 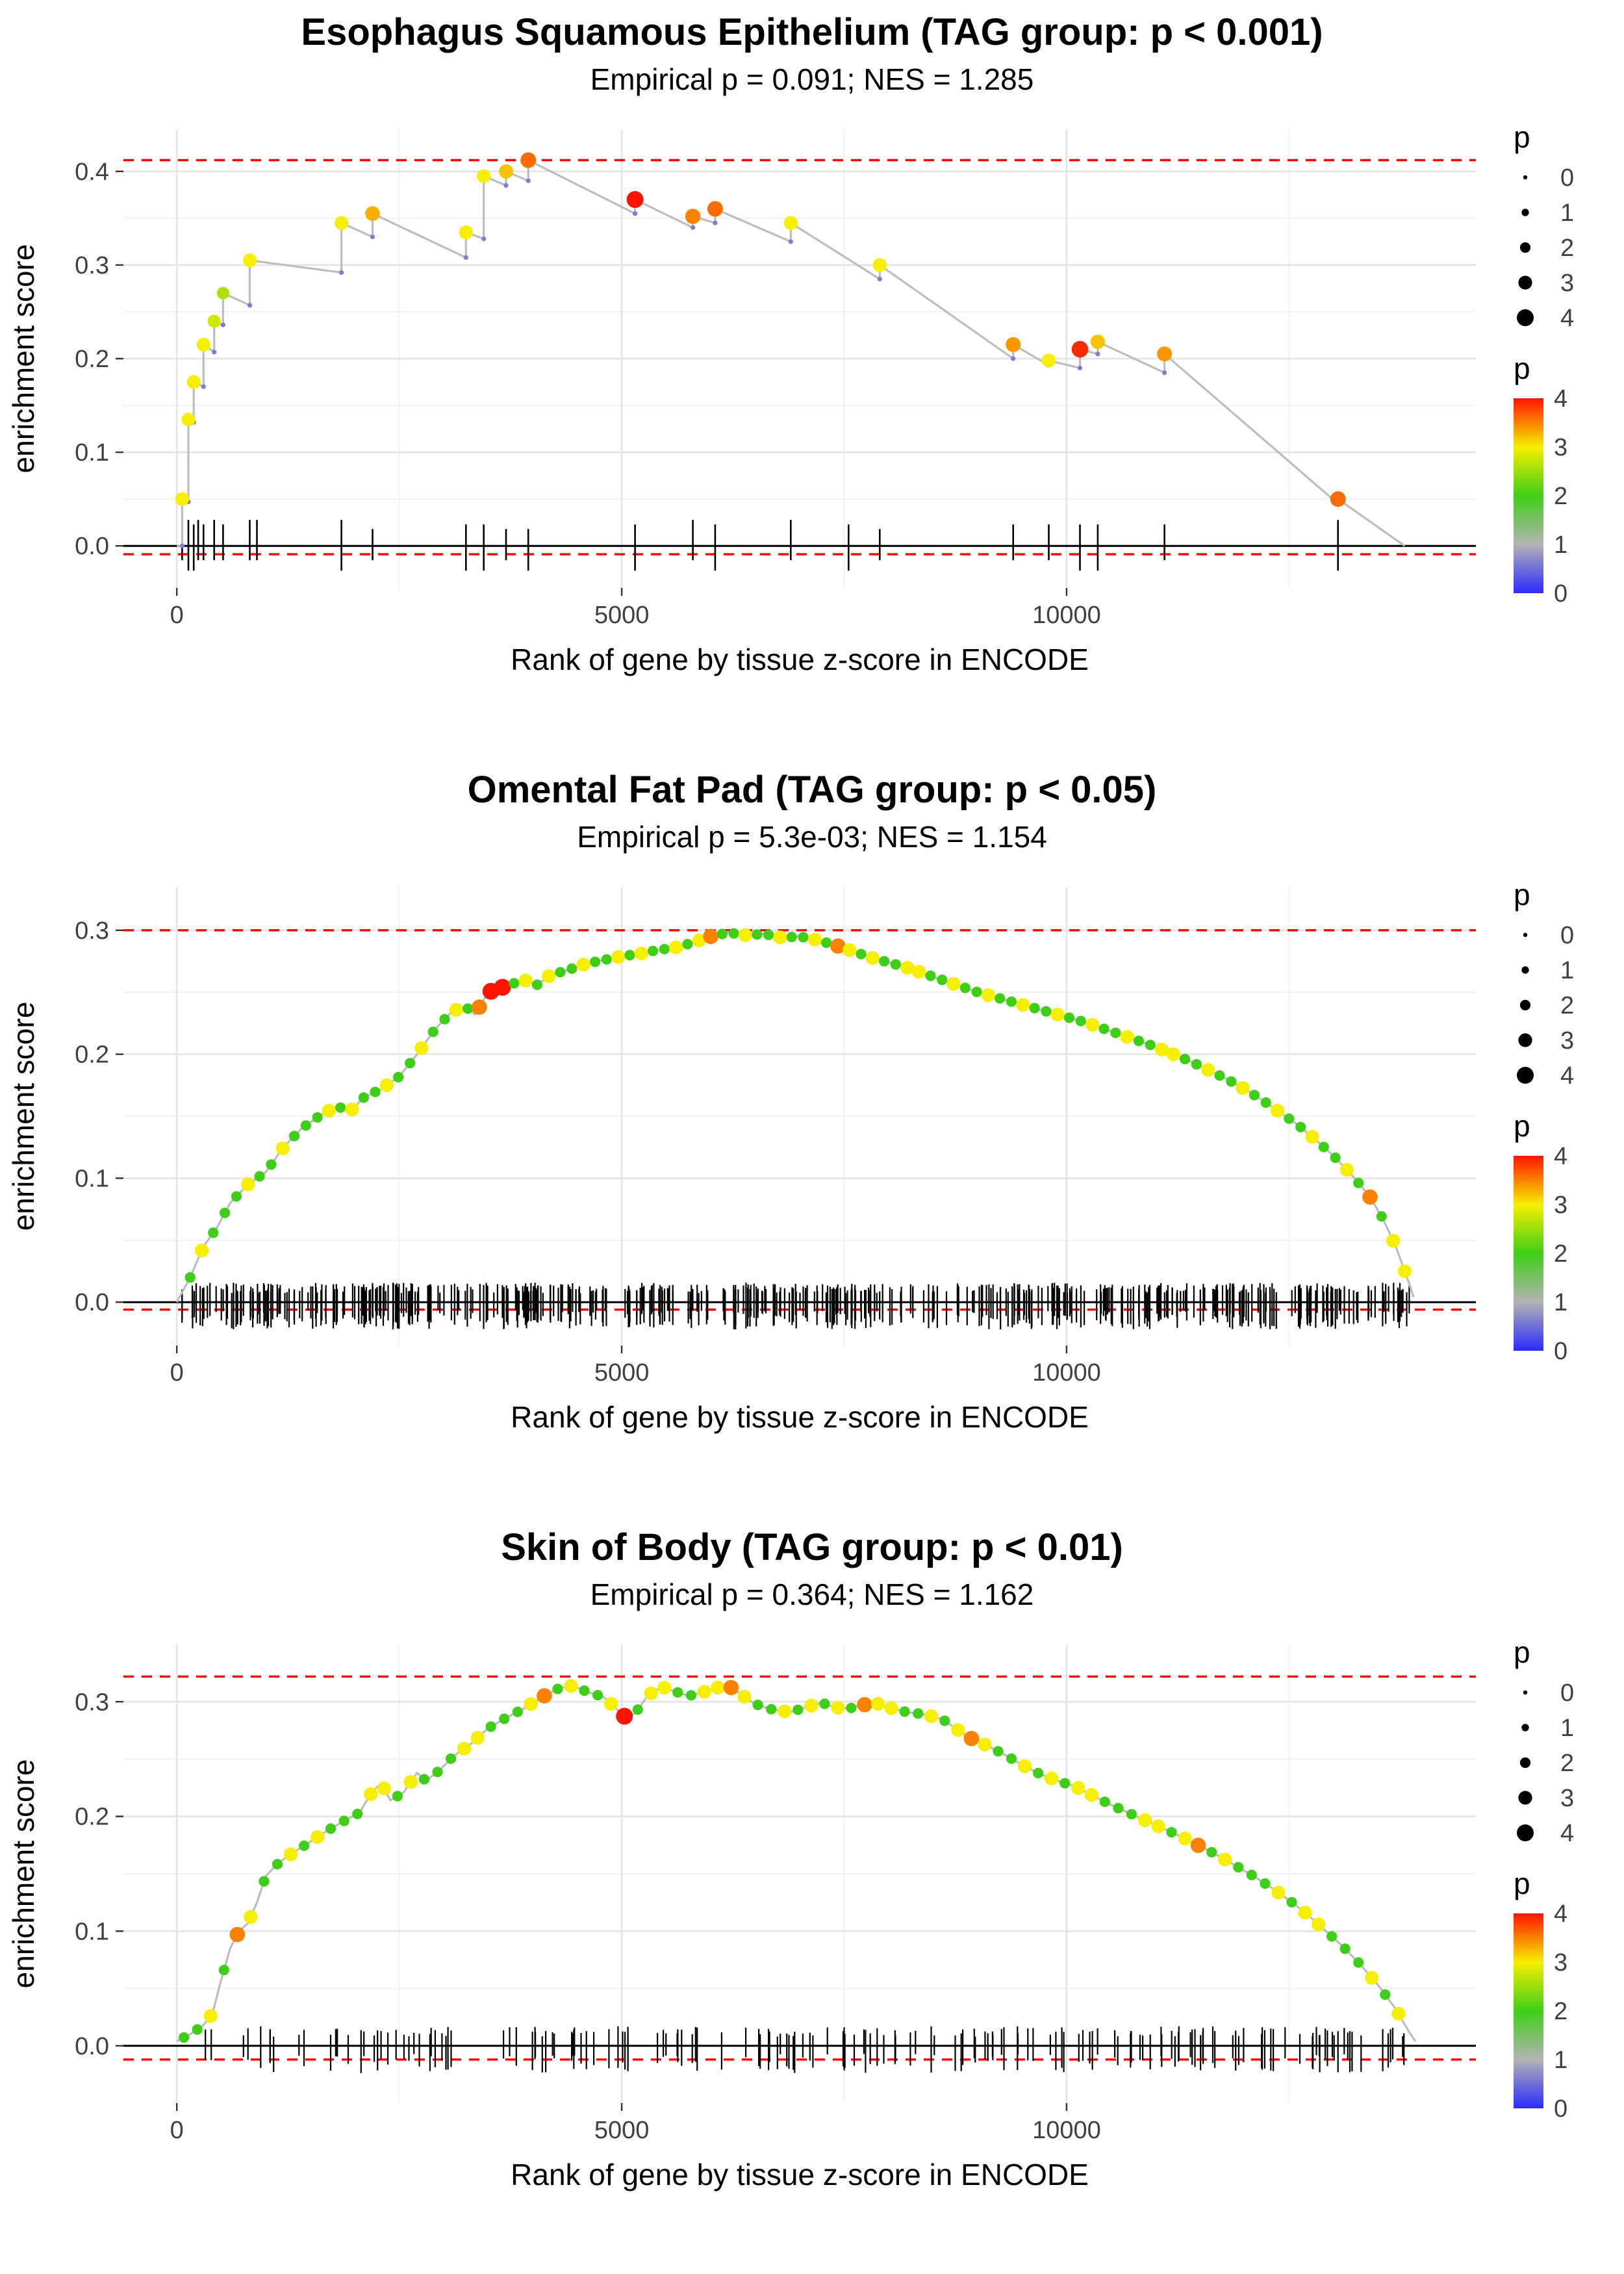 I want to click on chart-subtitle: Empirical p = 0.091; NES = 1.285, so click(x=812, y=79).